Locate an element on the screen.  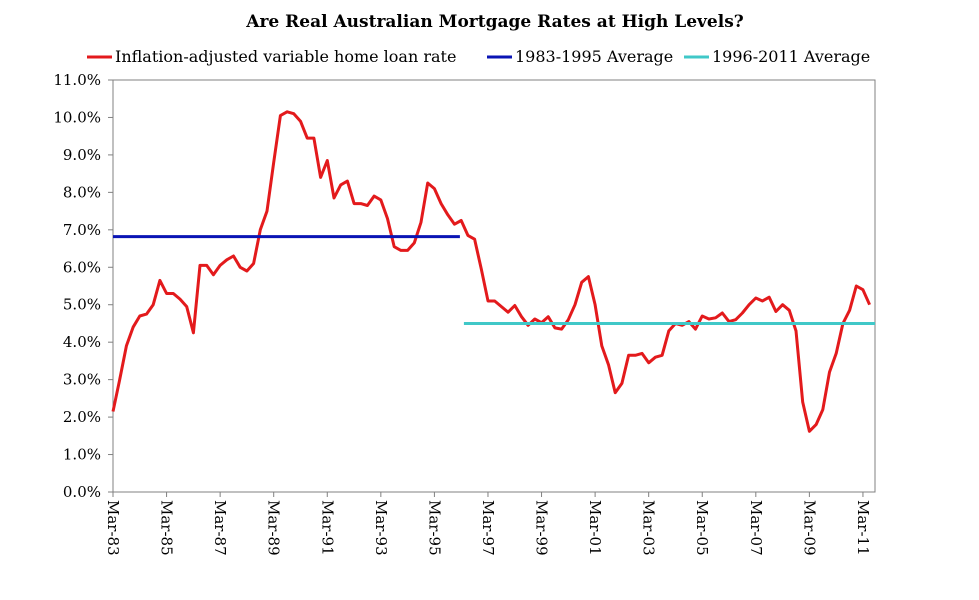
x-tick-label: Mar-03 is located at coordinates (649, 528).